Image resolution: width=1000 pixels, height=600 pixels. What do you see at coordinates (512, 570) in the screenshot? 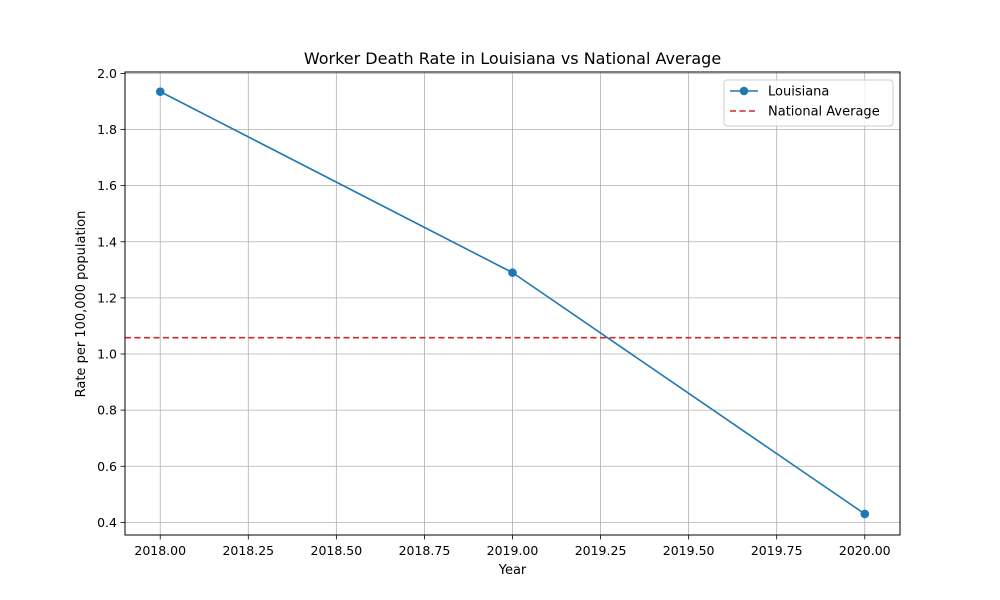
I see `x-axis-label: Year` at bounding box center [512, 570].